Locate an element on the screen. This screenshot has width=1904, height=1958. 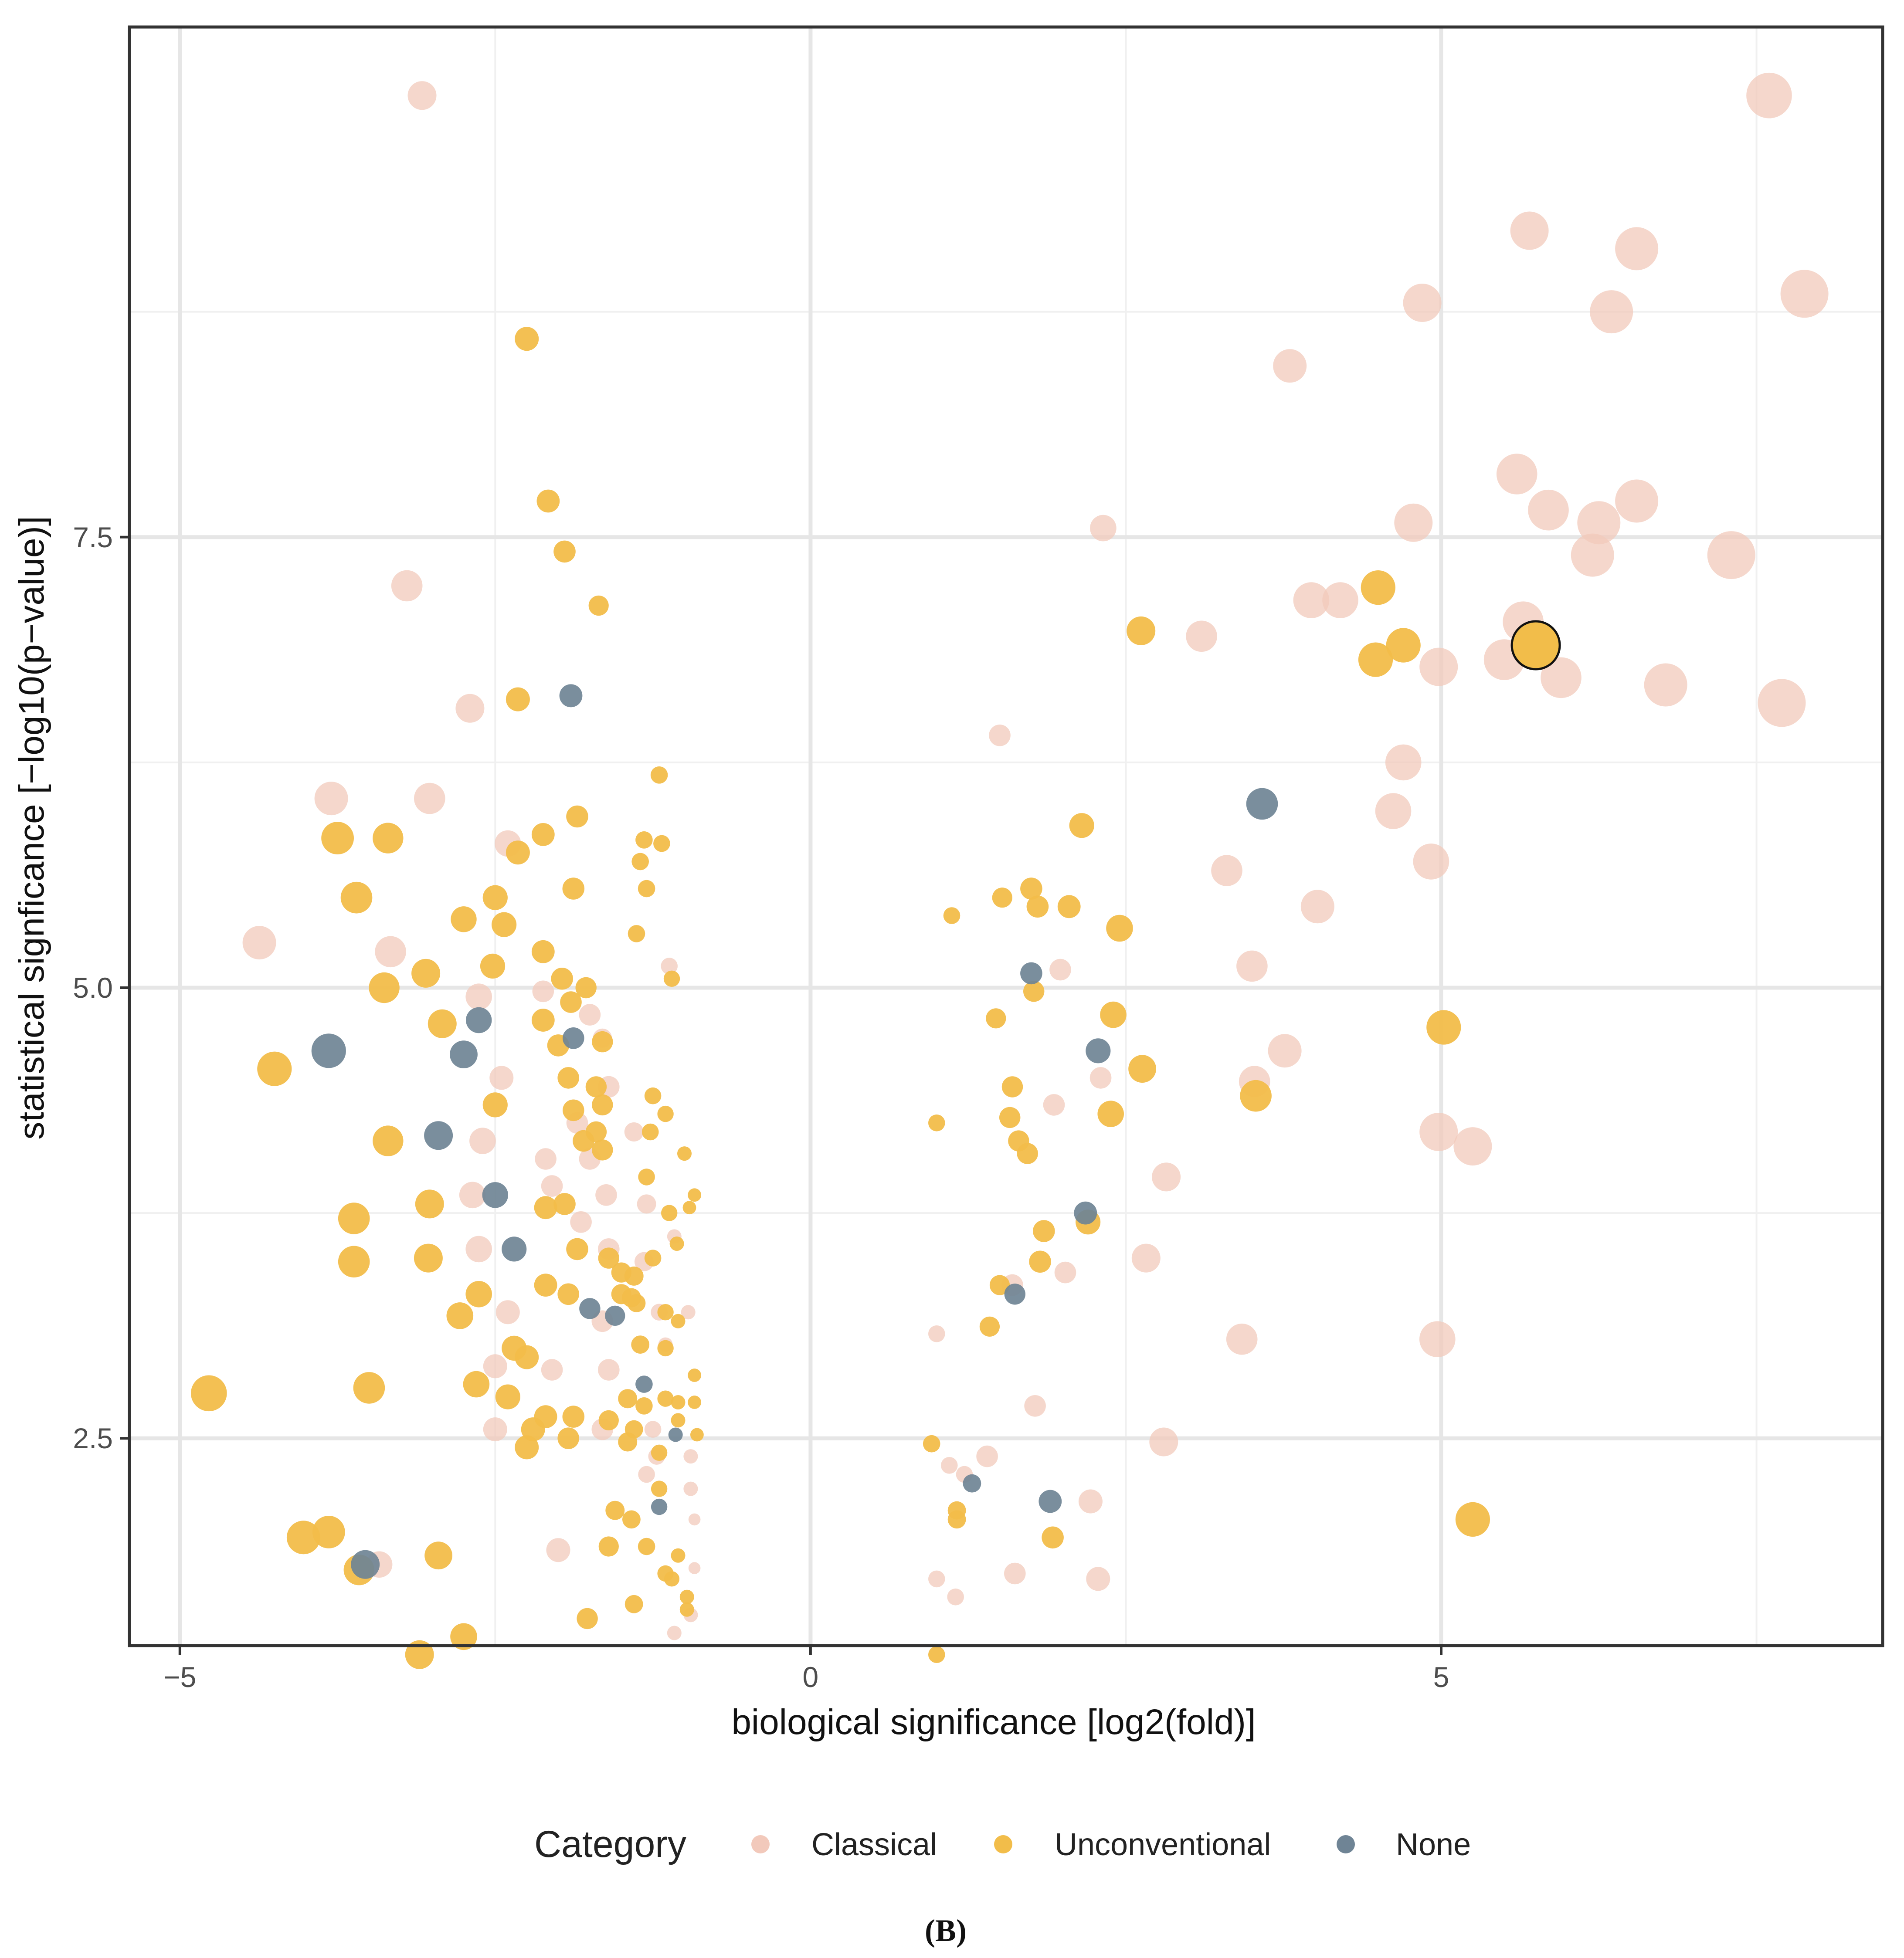
y-tick-label: 7.5 is located at coordinates (93, 537).